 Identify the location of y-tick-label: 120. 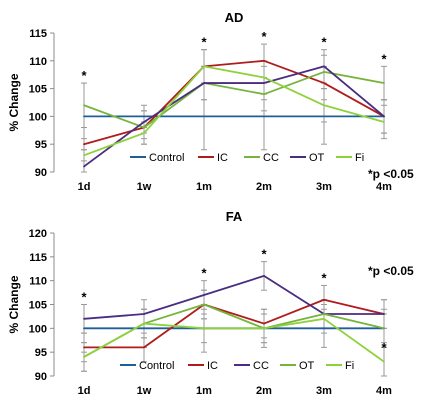
(38, 234).